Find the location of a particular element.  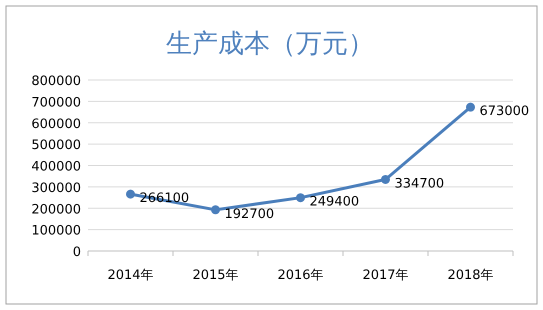

y-tick-label: 100000 is located at coordinates (56, 231).